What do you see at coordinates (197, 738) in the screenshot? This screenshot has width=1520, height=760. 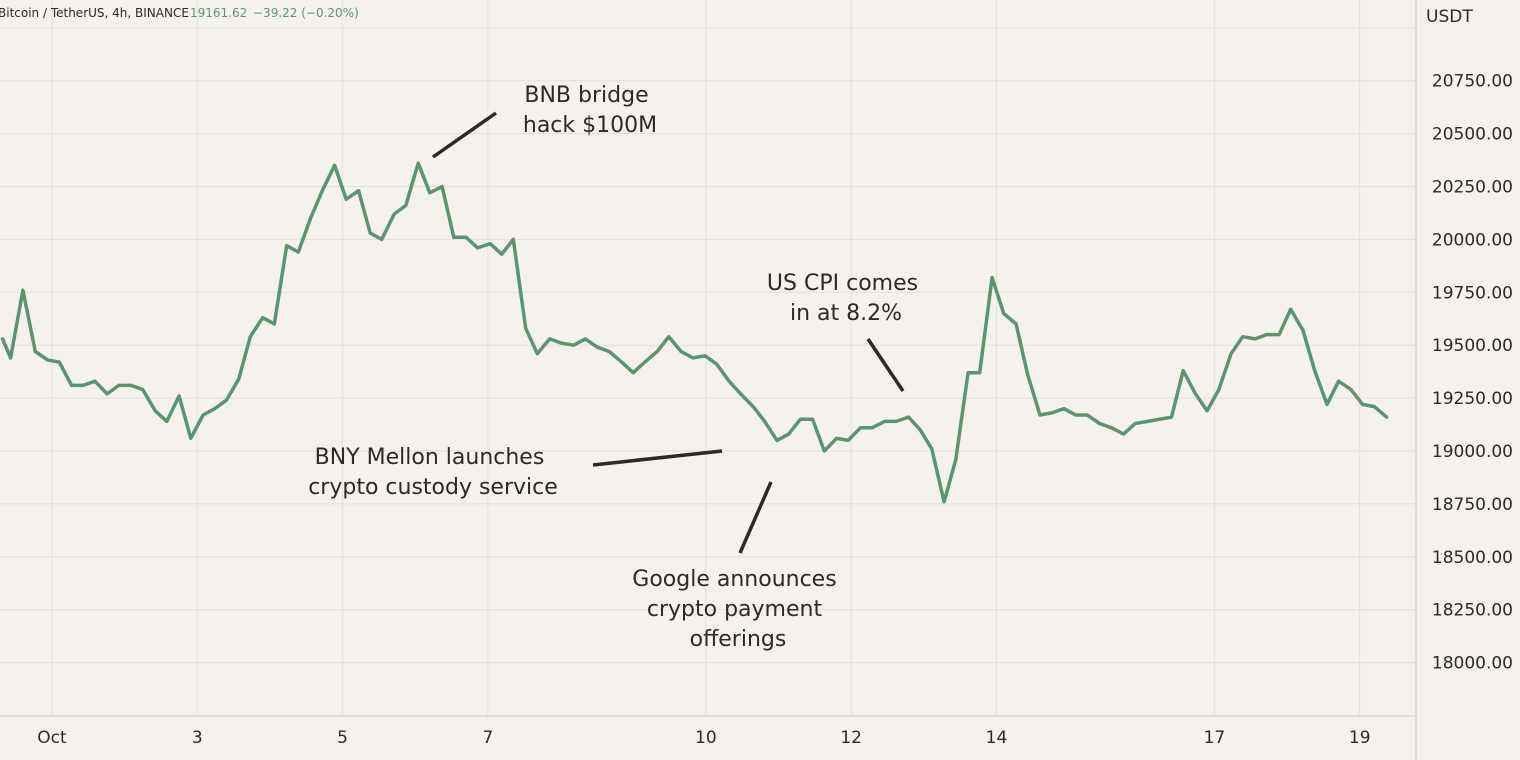 I see `x-tick-label: 3` at bounding box center [197, 738].